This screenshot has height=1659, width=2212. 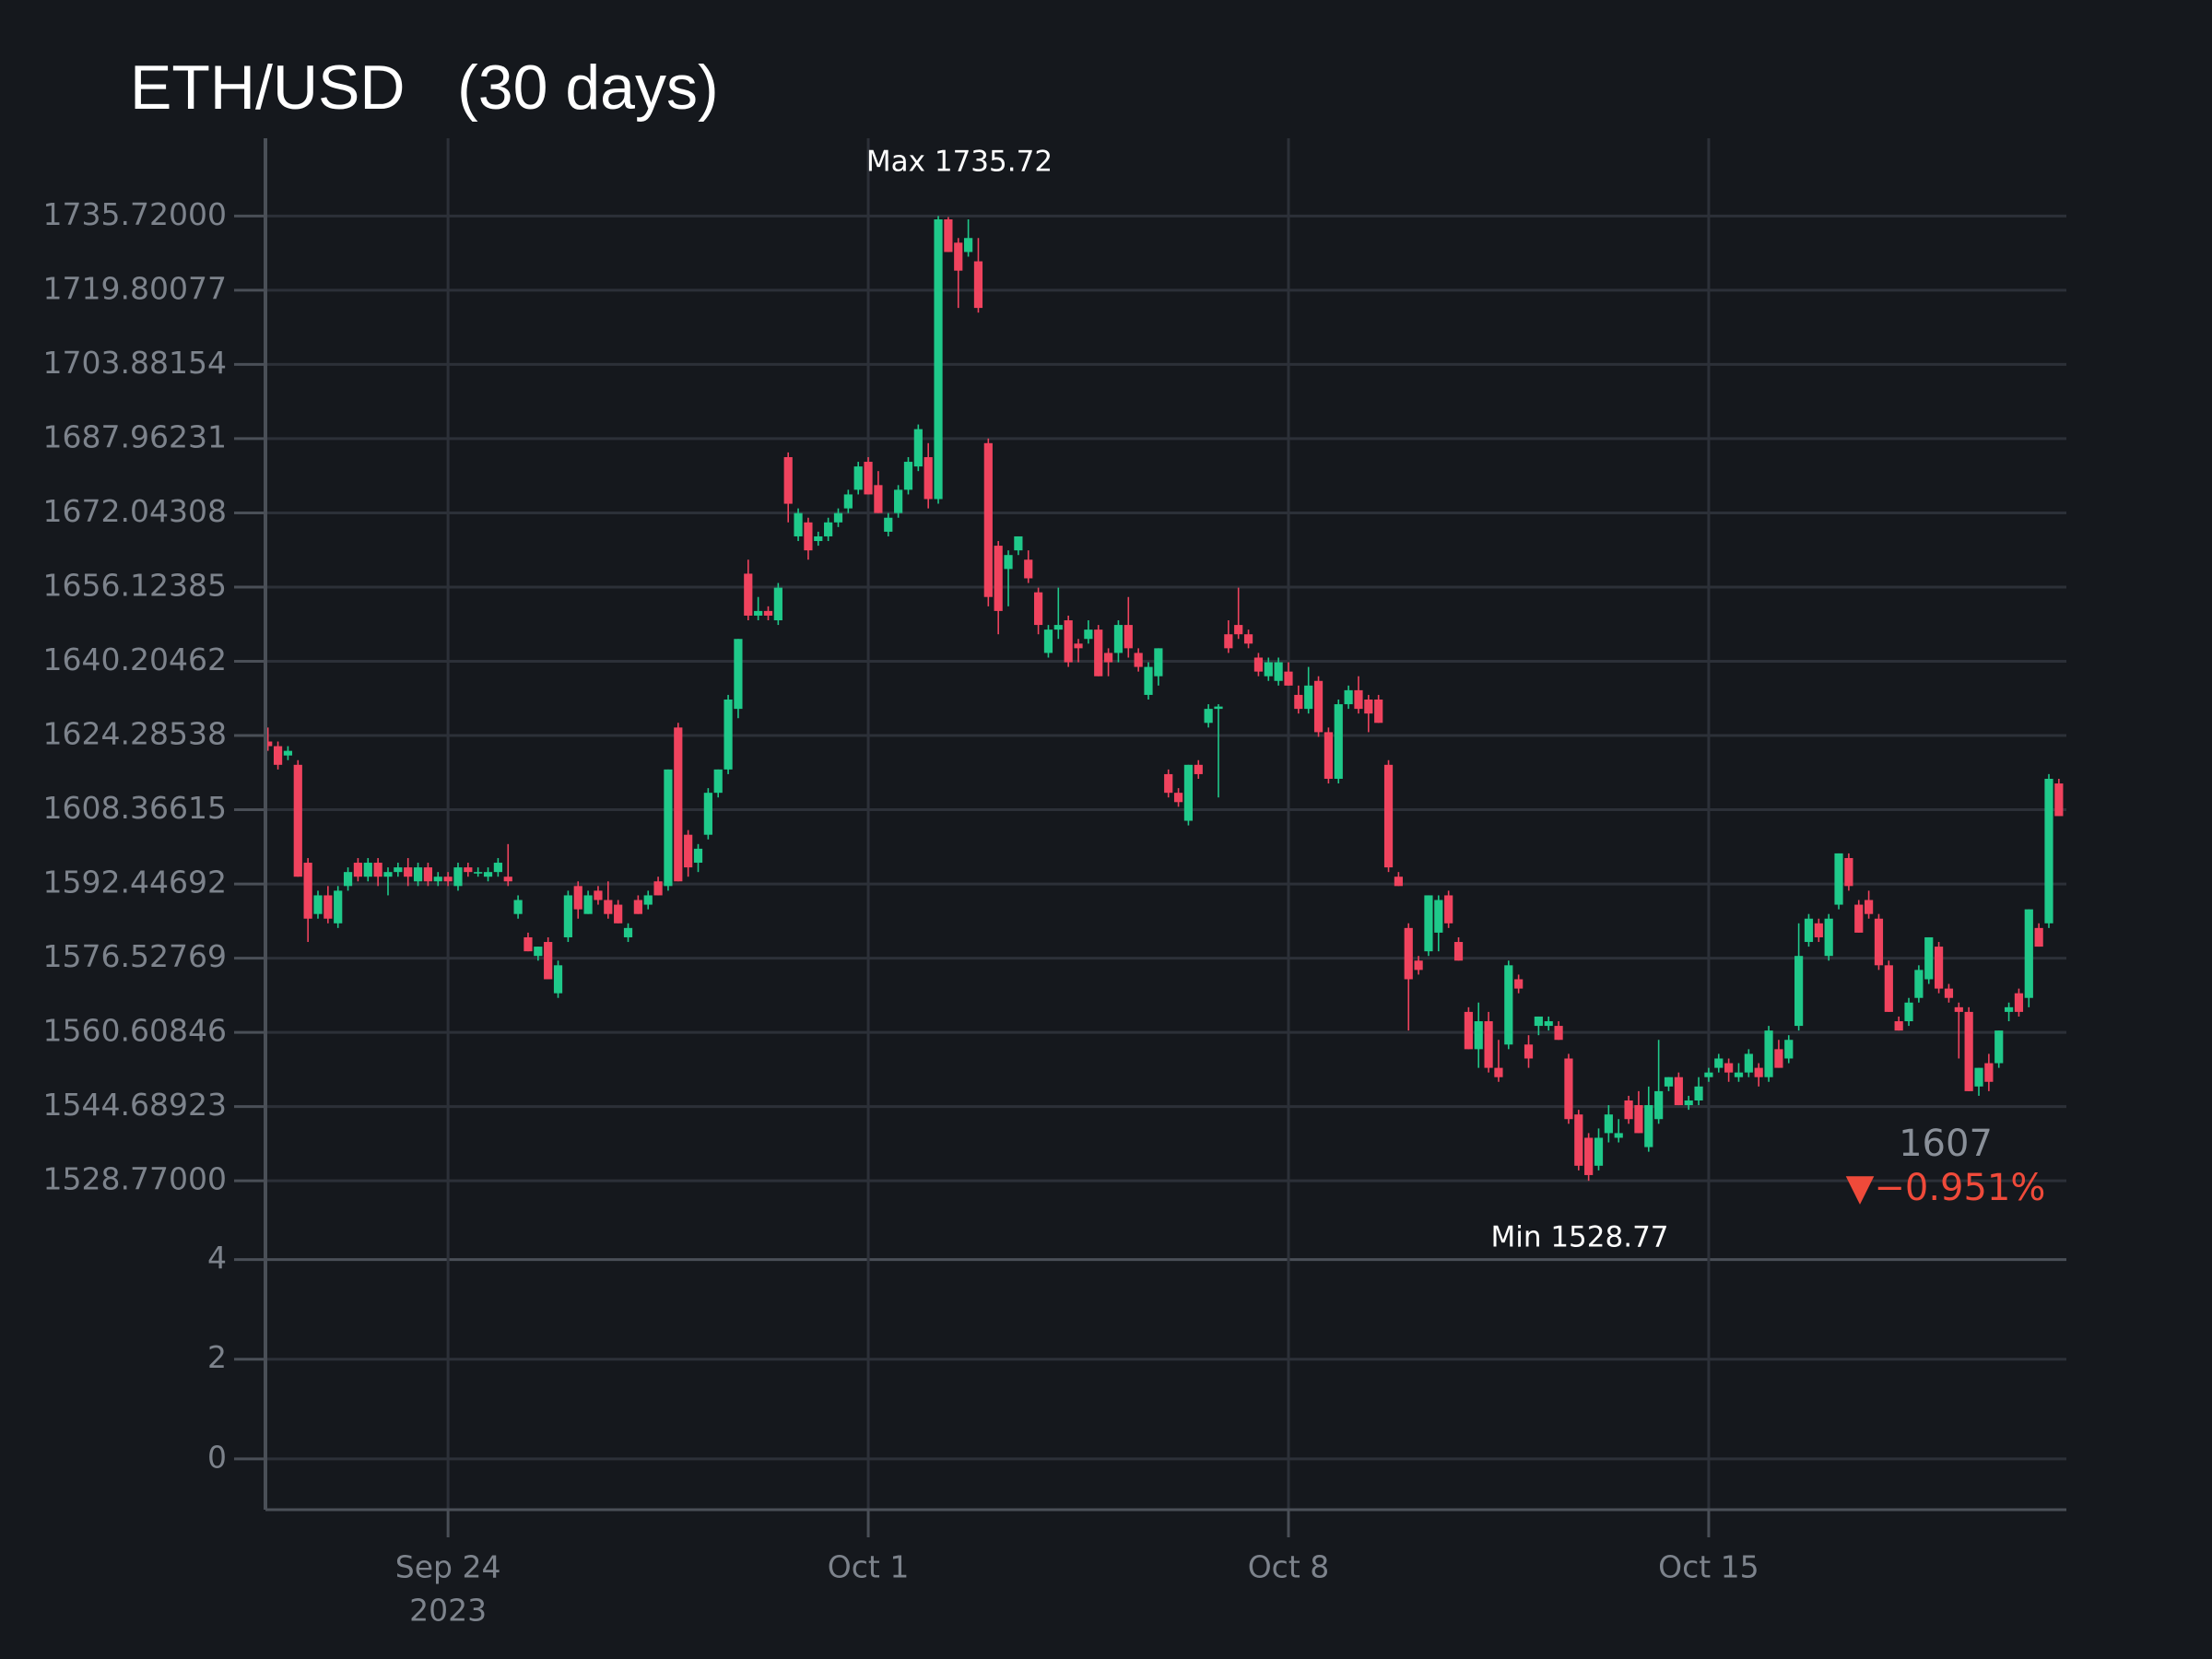 I want to click on indicator-value: 1607, so click(x=1946, y=1144).